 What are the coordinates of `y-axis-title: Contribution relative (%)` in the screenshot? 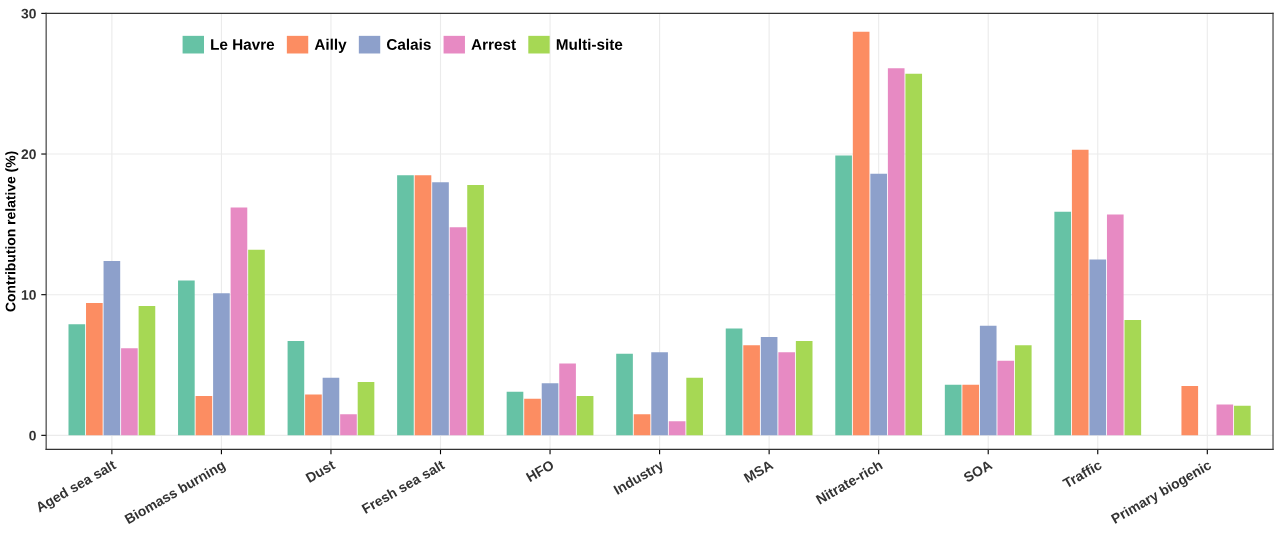 It's located at (12, 231).